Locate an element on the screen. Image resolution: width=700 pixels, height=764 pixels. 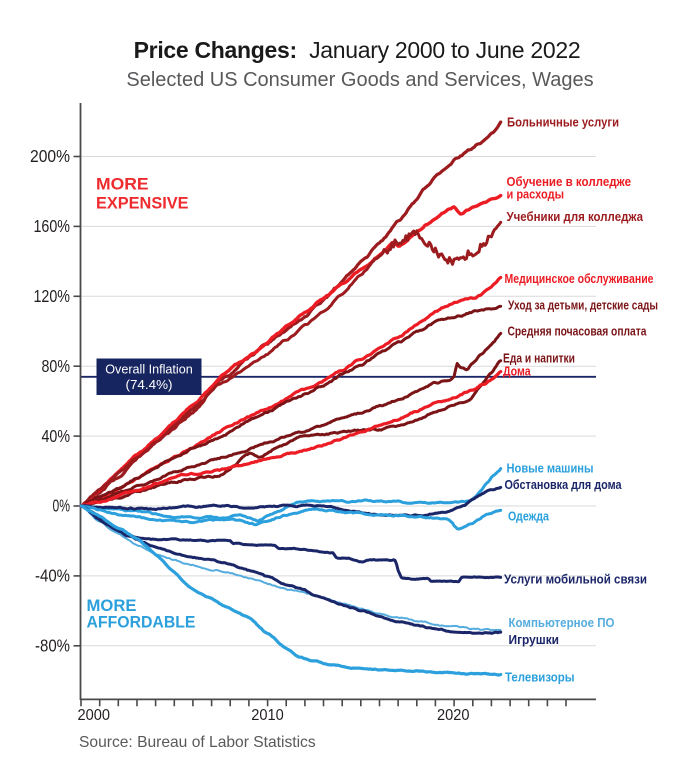
svg-text: Больничные услуги is located at coordinates (563, 123).